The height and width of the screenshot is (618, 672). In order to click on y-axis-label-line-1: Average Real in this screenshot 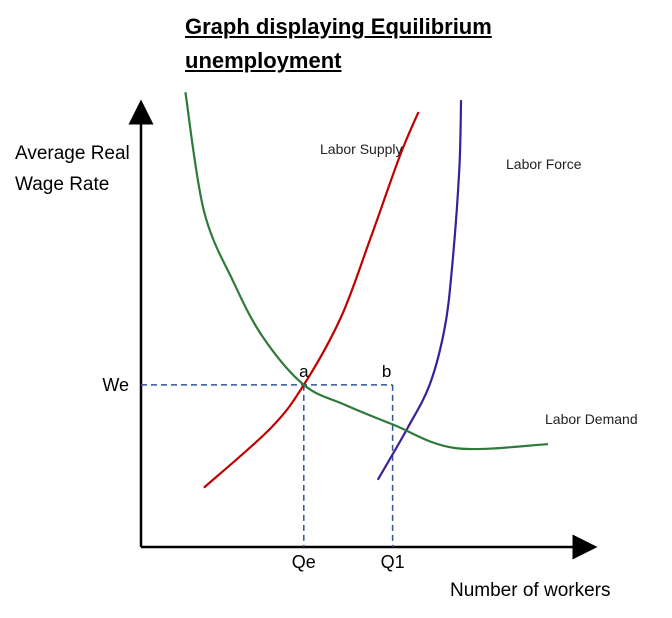, I will do `click(72, 153)`.